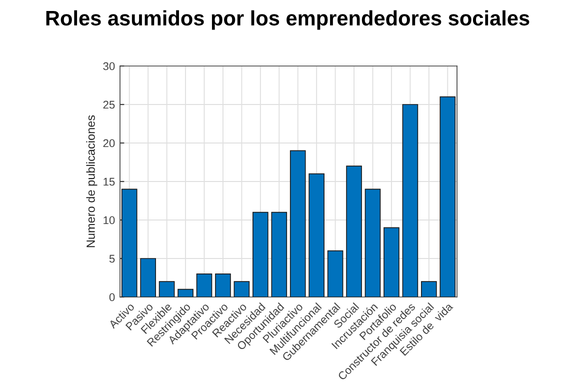 This screenshot has height=384, width=575. I want to click on chart-title: Roles asumidos por los emprendedores sociales, so click(288, 20).